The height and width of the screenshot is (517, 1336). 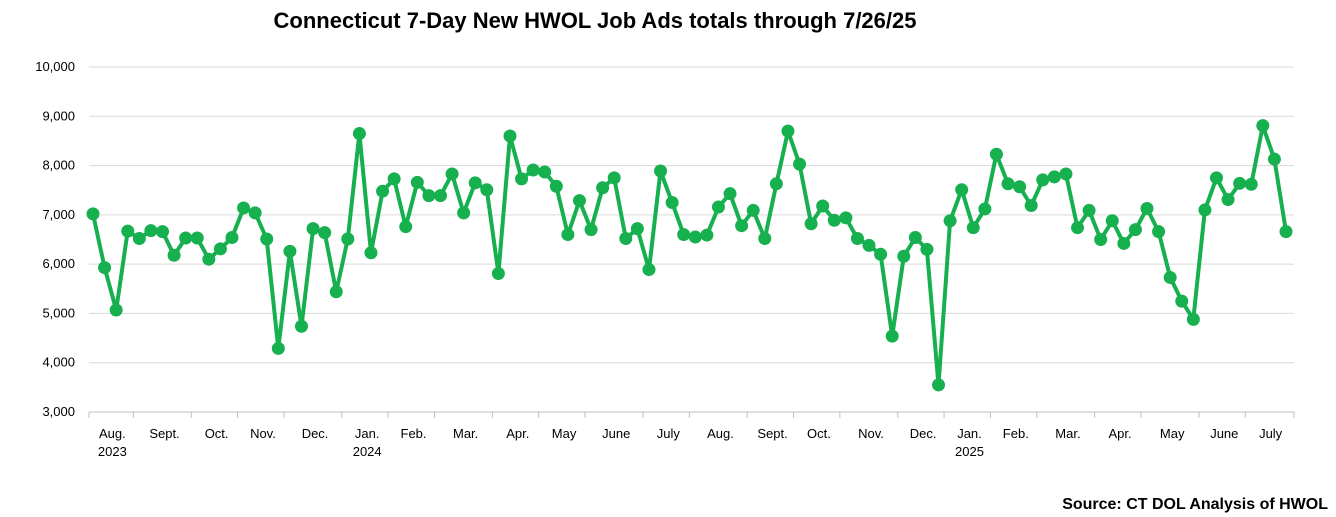 I want to click on x-tick-label: Aug., so click(x=720, y=433).